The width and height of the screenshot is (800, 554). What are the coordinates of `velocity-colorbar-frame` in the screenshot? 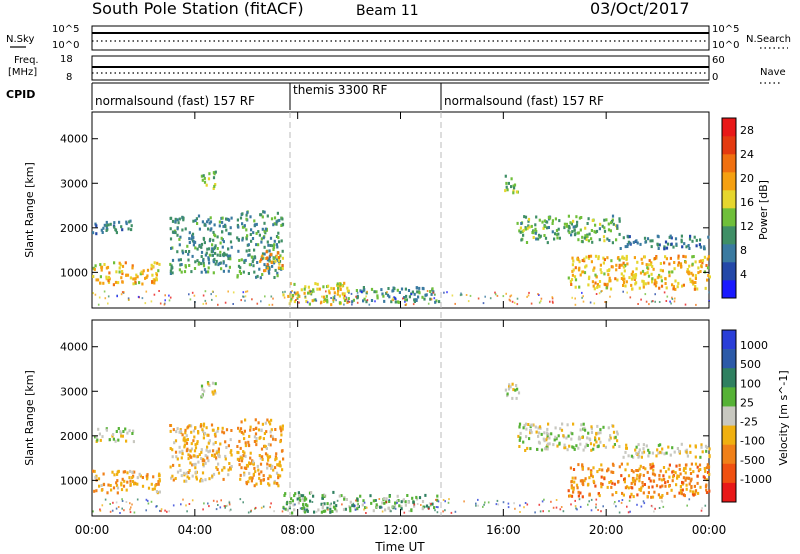 It's located at (729, 416).